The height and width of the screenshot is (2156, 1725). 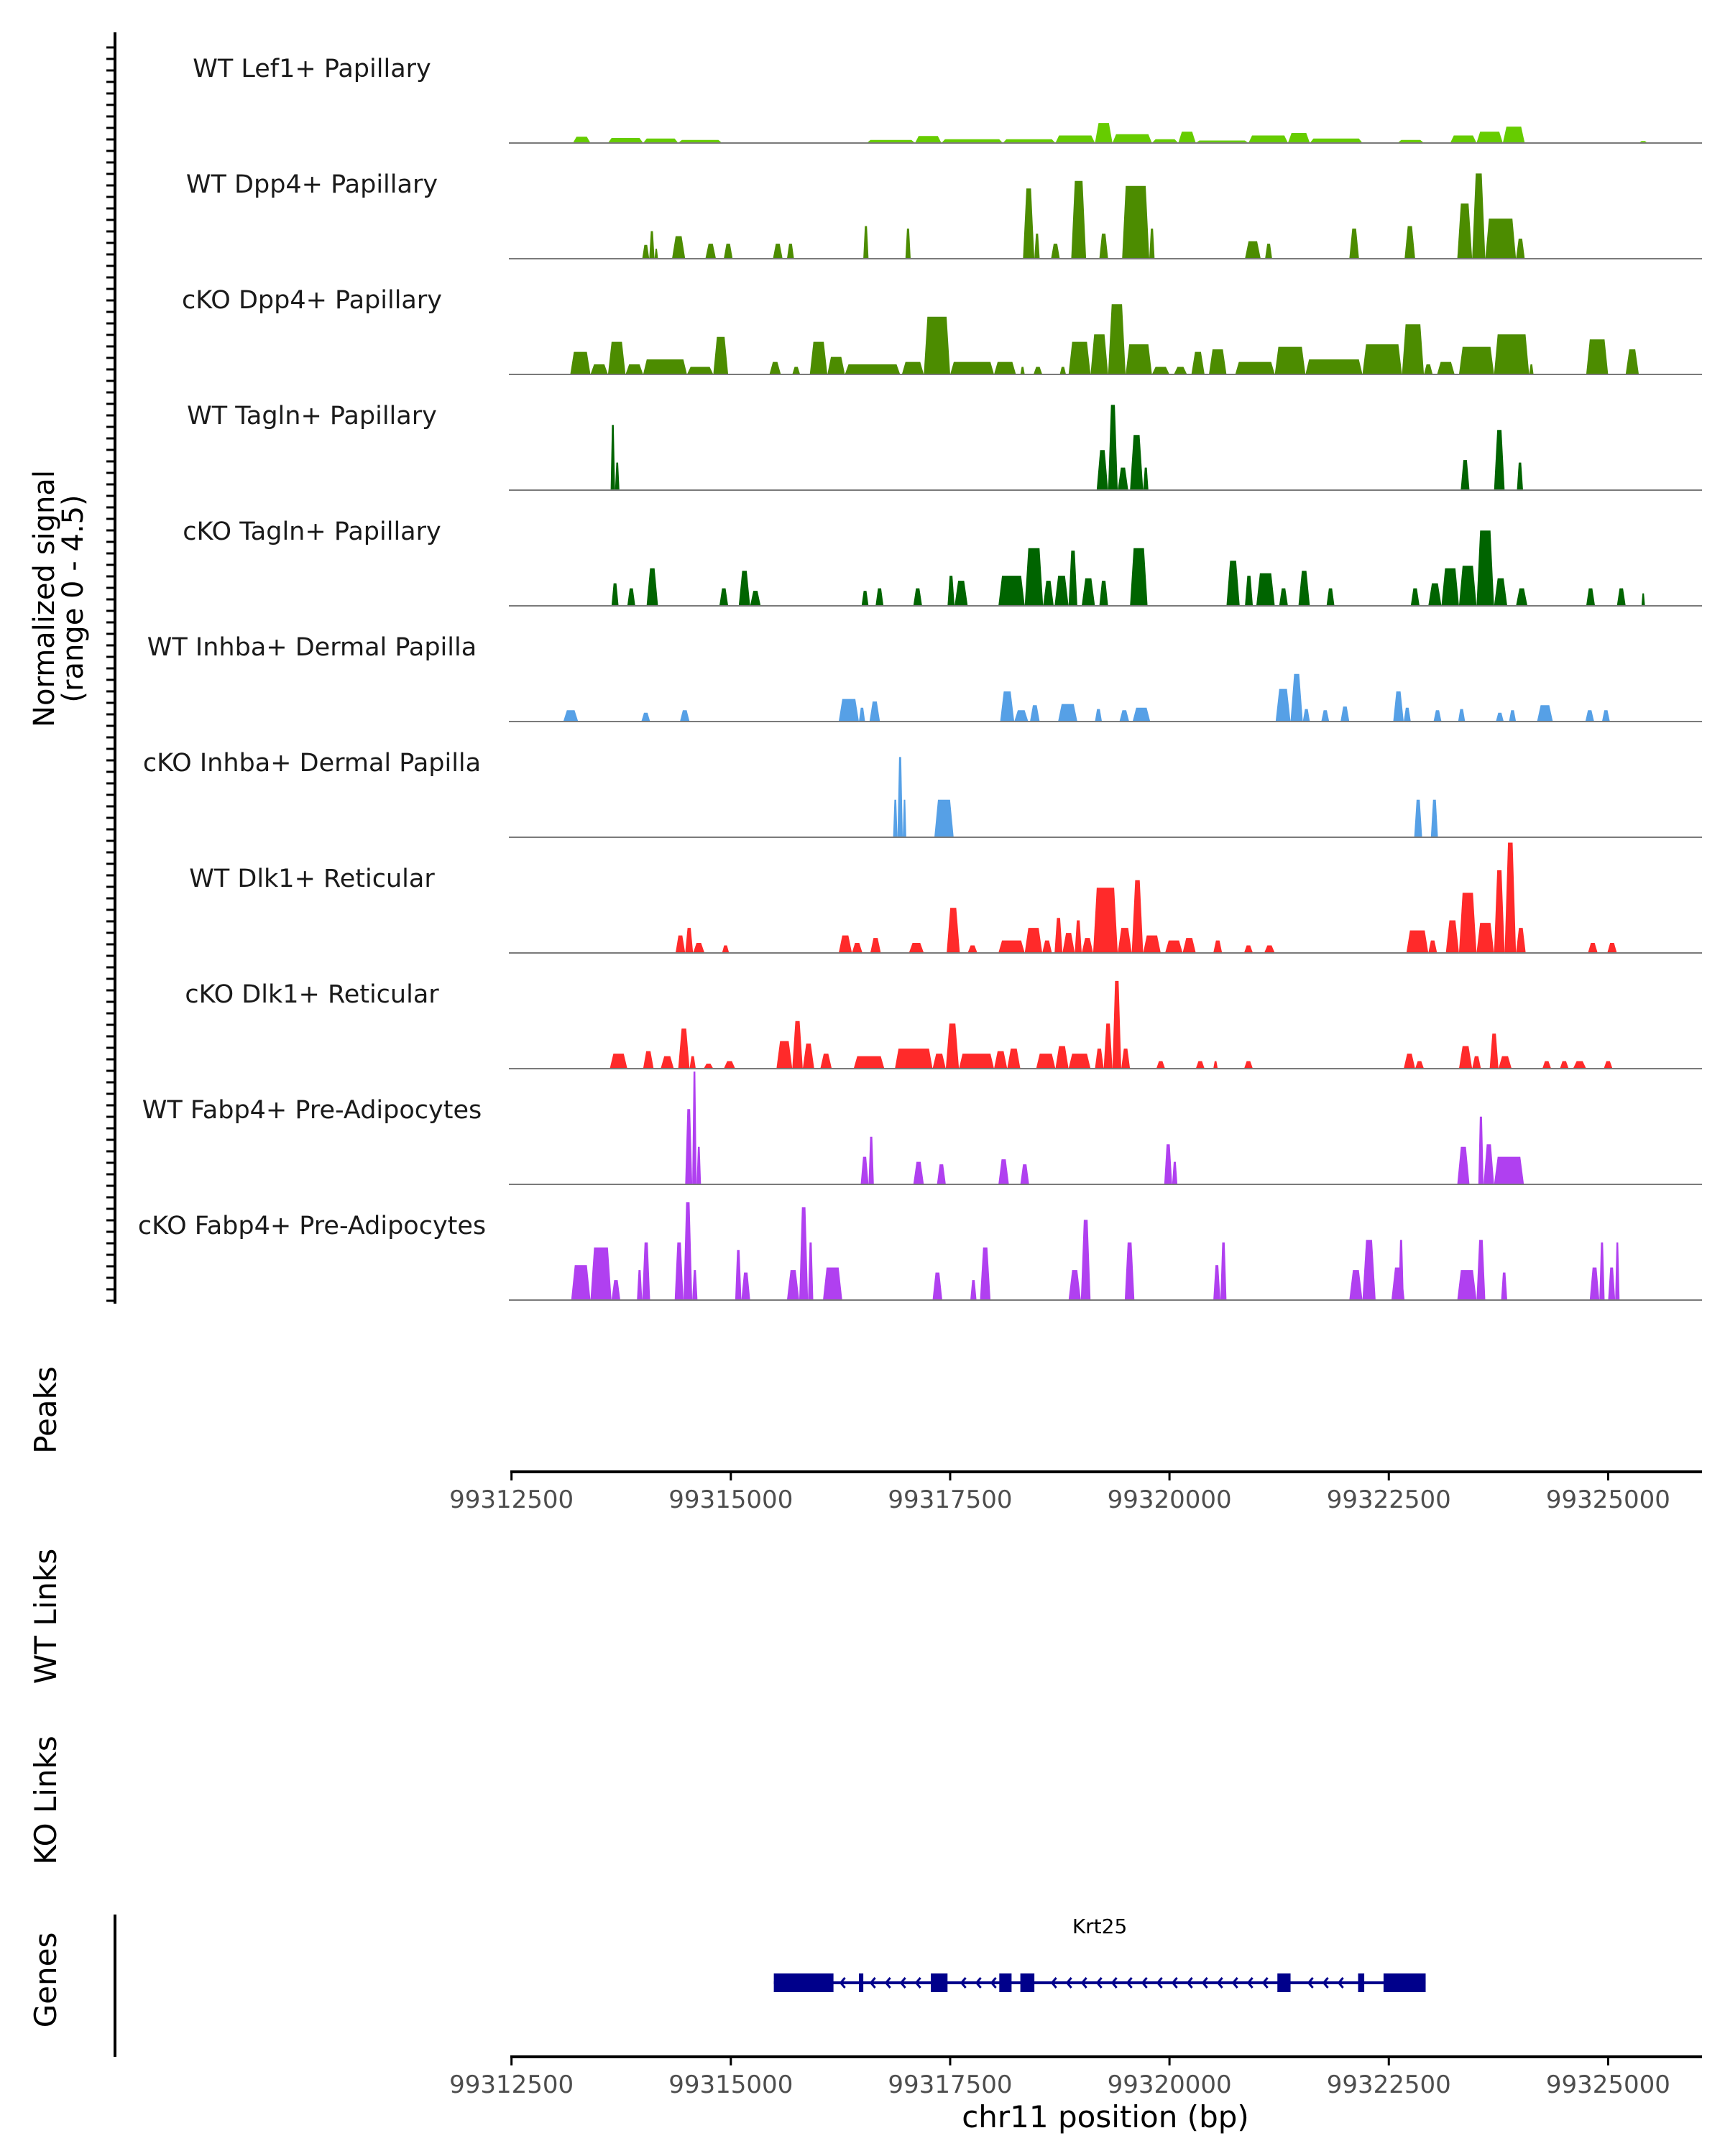 I want to click on track-wt-dlk1-reticular, so click(x=1105, y=898).